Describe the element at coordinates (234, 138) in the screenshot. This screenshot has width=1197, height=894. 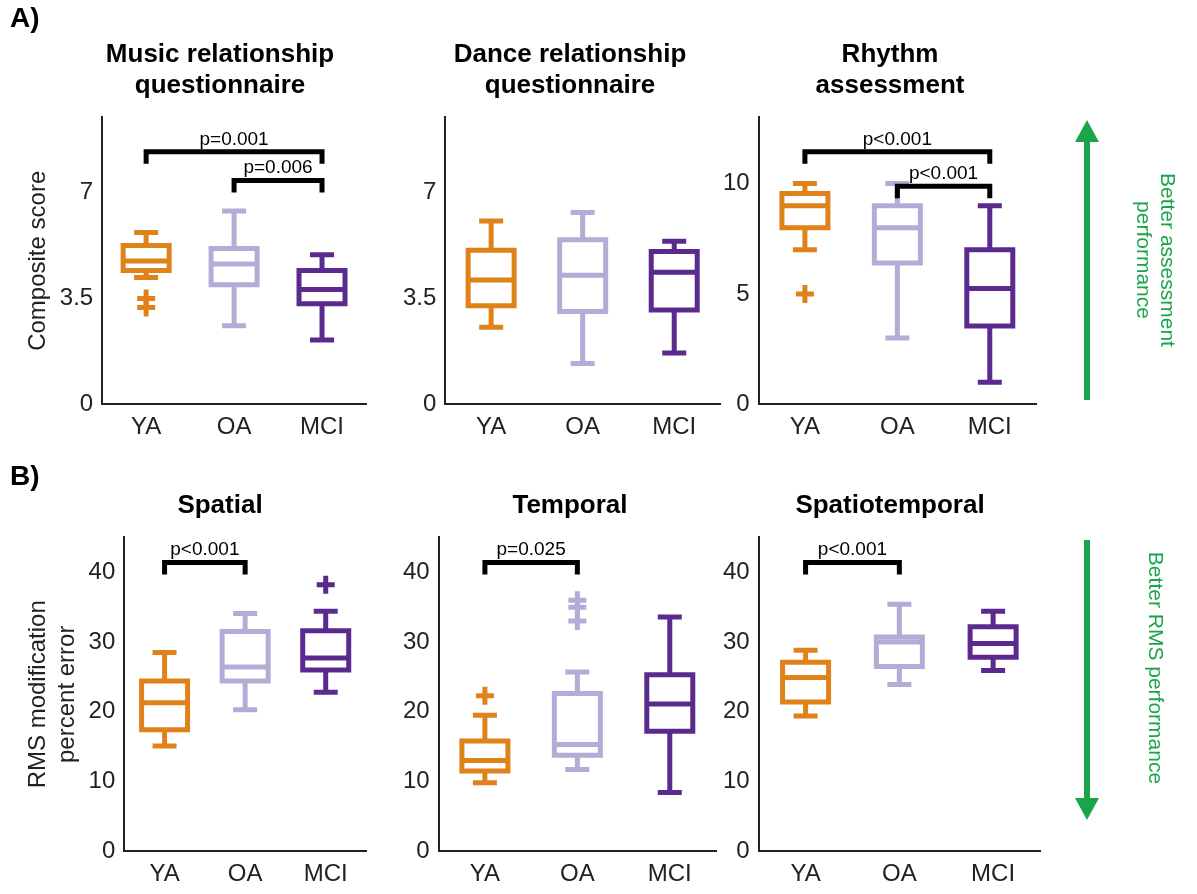
I see `annotation: p=0.001` at that location.